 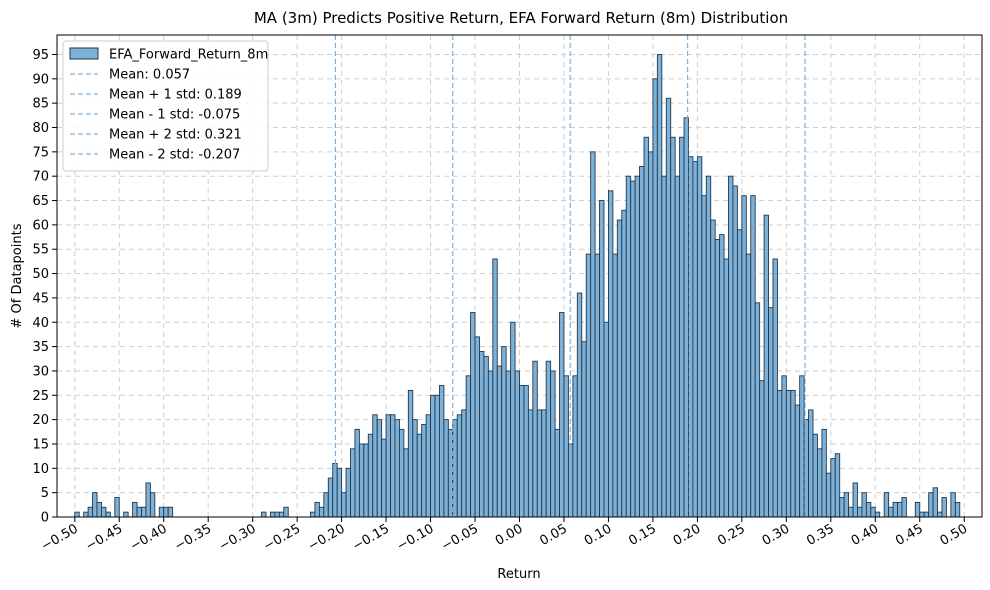 I want to click on x-axis-label: Return, so click(x=518, y=574).